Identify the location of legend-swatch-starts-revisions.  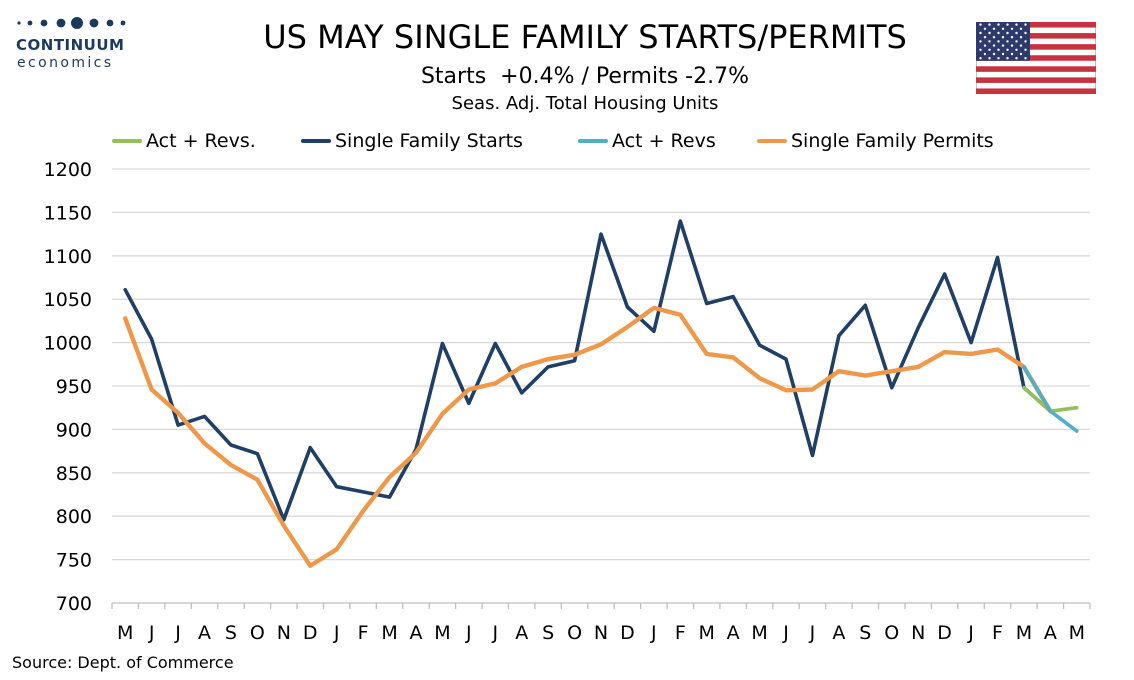
(127, 141).